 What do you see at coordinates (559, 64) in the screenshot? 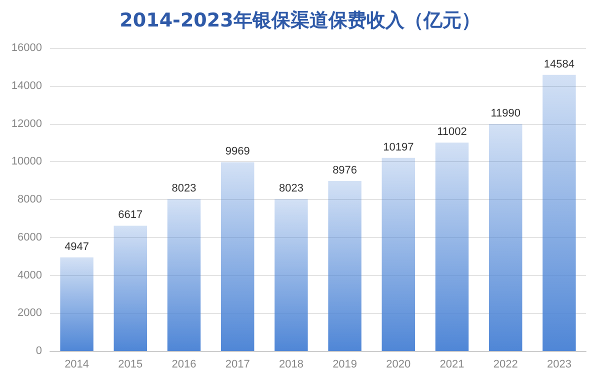
I see `data-label: 14584` at bounding box center [559, 64].